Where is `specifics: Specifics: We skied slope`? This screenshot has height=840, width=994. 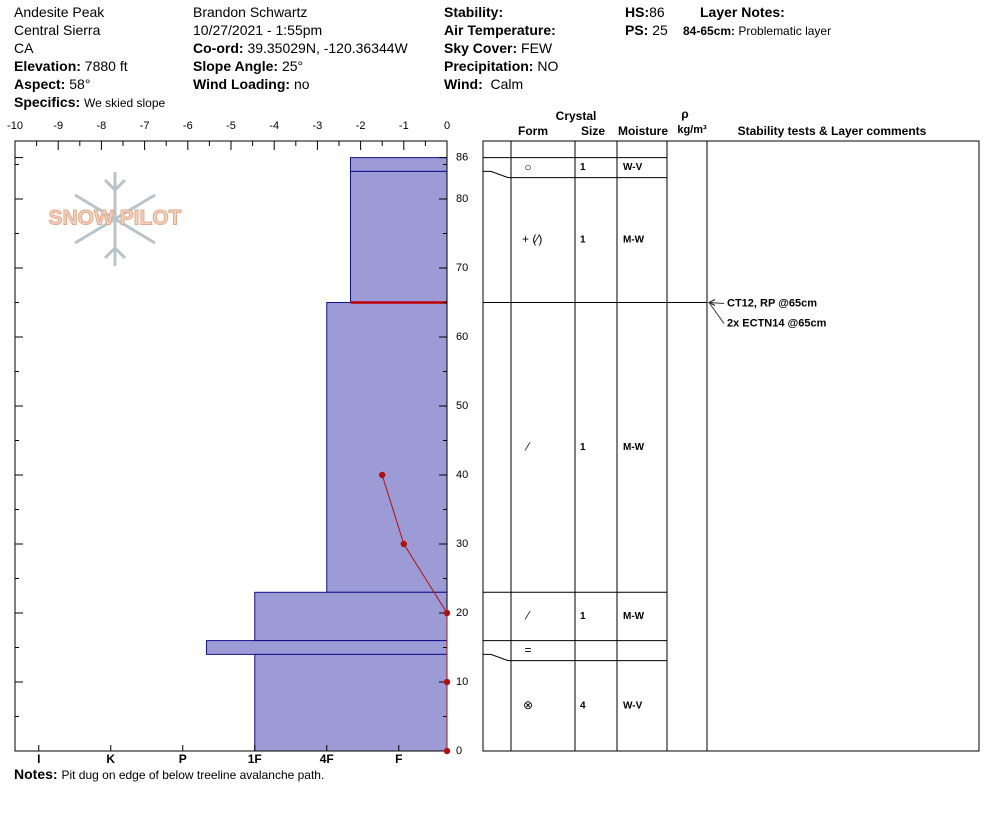
specifics: Specifics: We skied slope is located at coordinates (89, 102).